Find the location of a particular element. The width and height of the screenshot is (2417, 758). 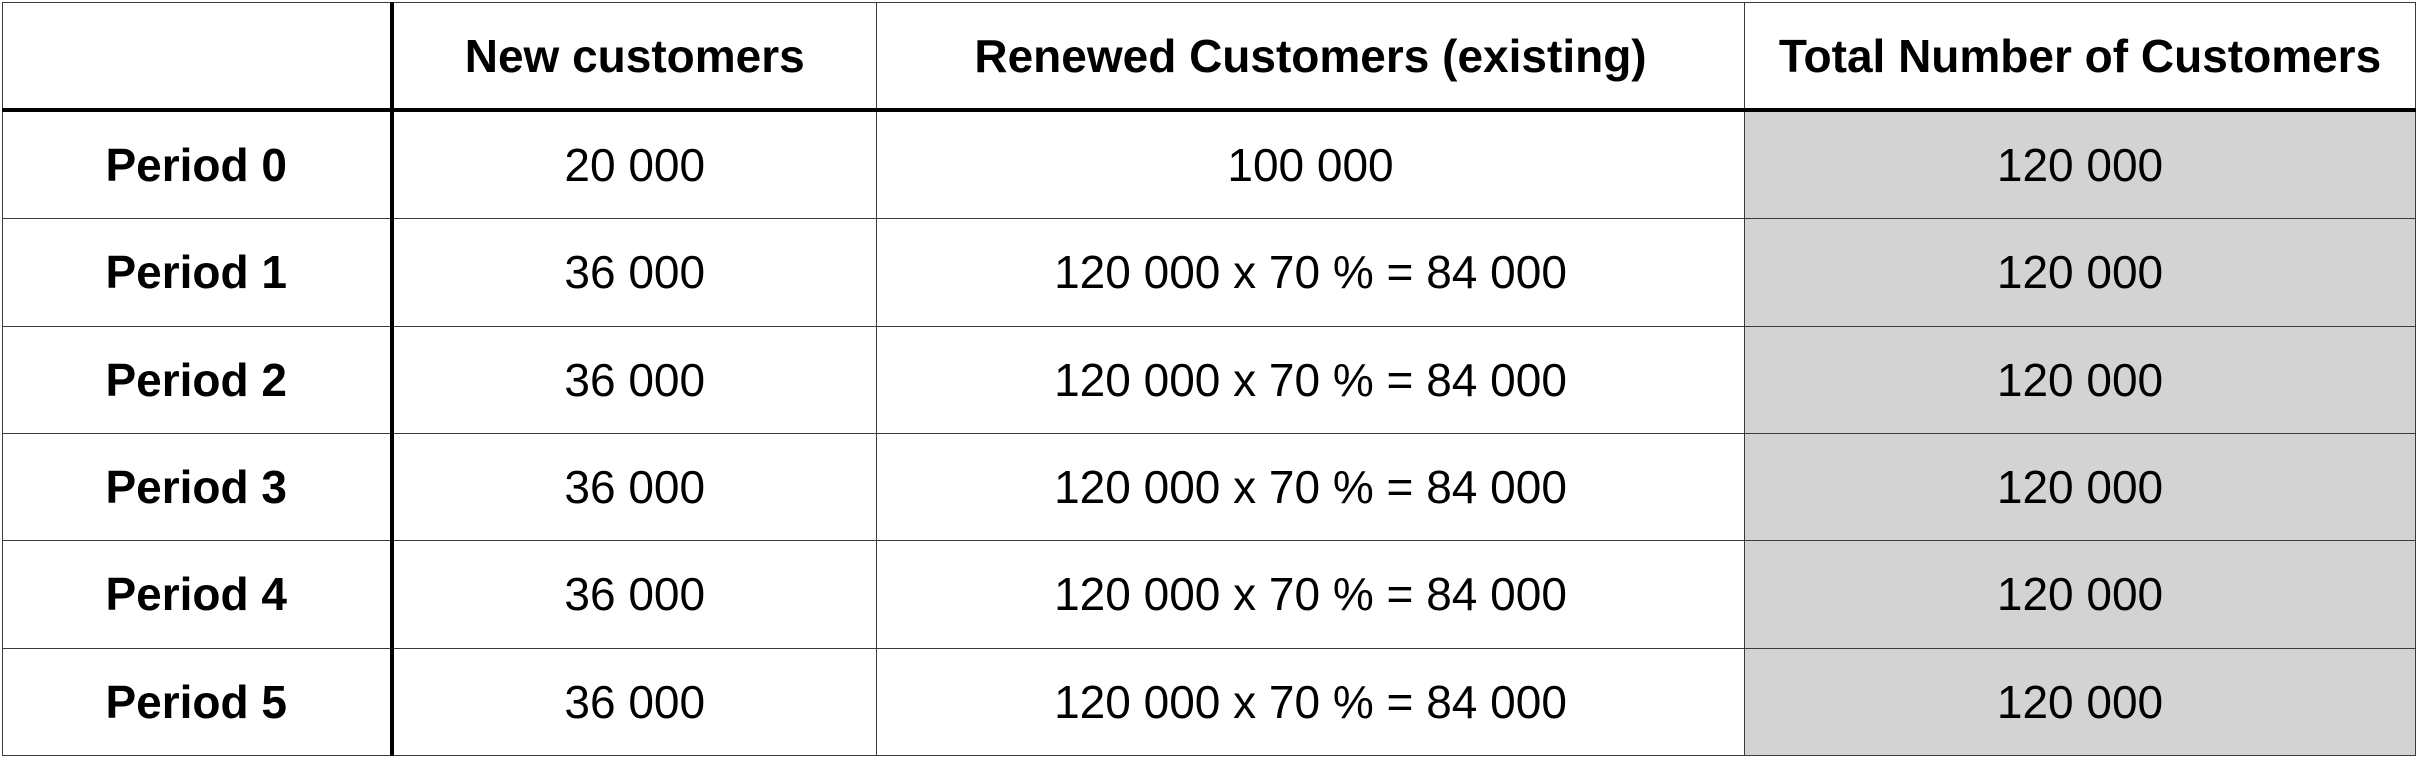

row-label-period: Period 5 is located at coordinates (198, 702).